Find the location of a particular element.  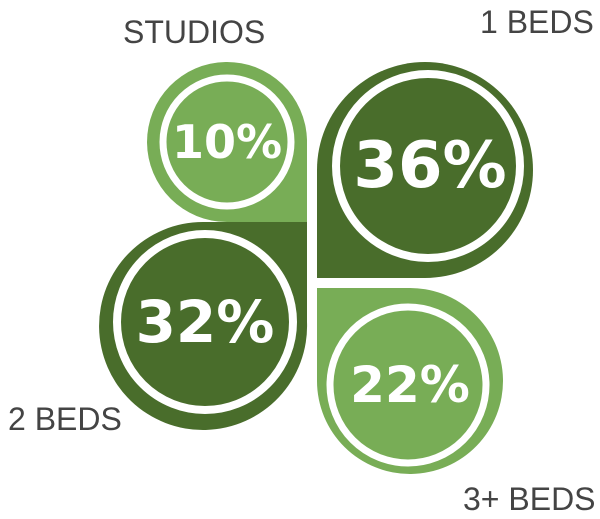

petal-1-beds-value: 36% is located at coordinates (429, 166).